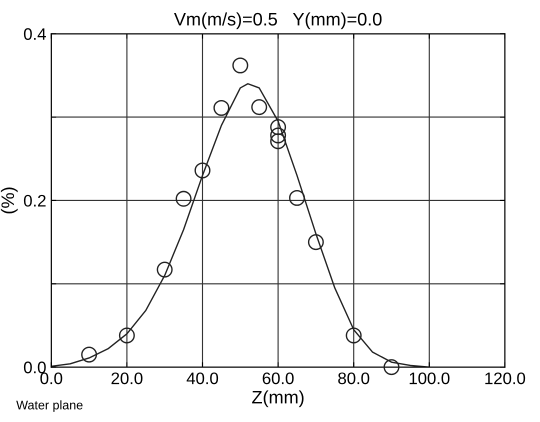 The image size is (540, 422). Describe the element at coordinates (49, 406) in the screenshot. I see `text: Water plane` at that location.